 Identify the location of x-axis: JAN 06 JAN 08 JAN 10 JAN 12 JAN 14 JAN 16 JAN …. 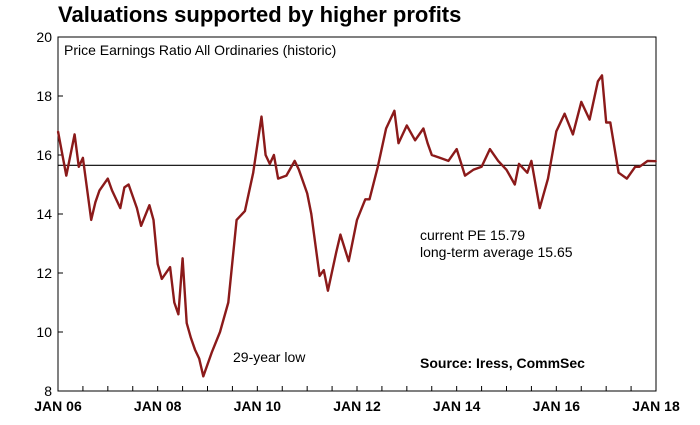
(357, 400).